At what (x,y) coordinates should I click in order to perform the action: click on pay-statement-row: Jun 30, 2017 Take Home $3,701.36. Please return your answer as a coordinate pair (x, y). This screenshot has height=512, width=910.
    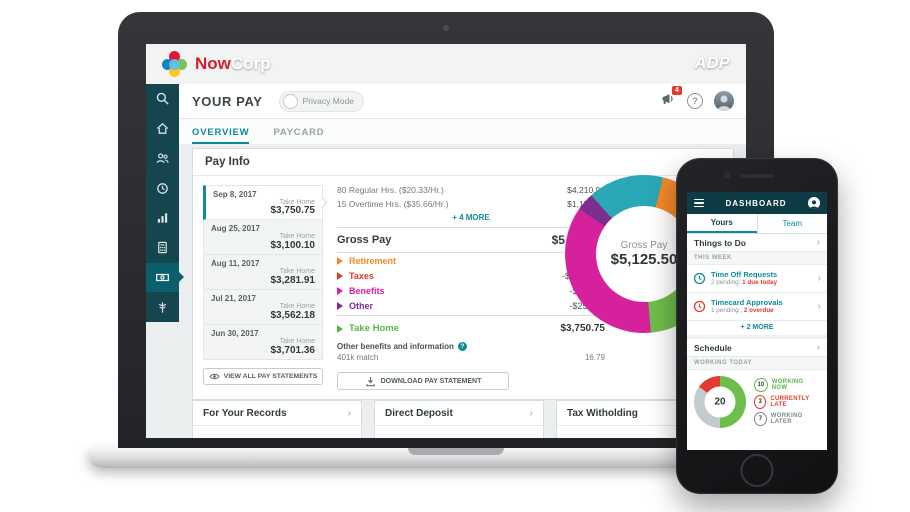
    Looking at the image, I should click on (263, 342).